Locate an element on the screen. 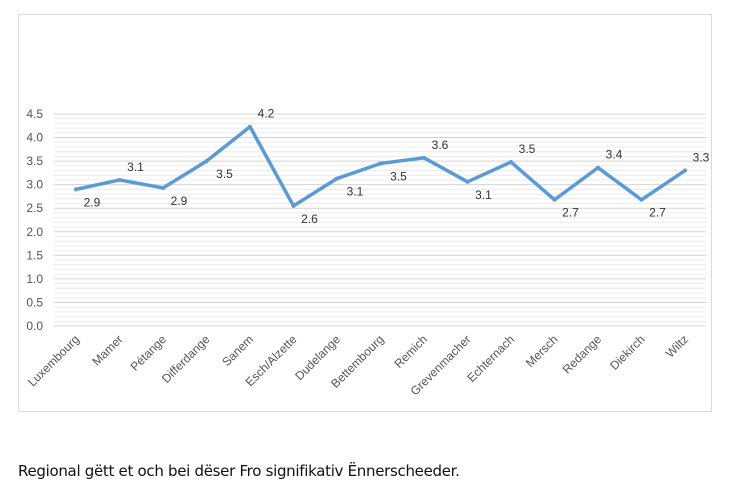 The height and width of the screenshot is (501, 734). x-tick-label: Pétange is located at coordinates (149, 353).